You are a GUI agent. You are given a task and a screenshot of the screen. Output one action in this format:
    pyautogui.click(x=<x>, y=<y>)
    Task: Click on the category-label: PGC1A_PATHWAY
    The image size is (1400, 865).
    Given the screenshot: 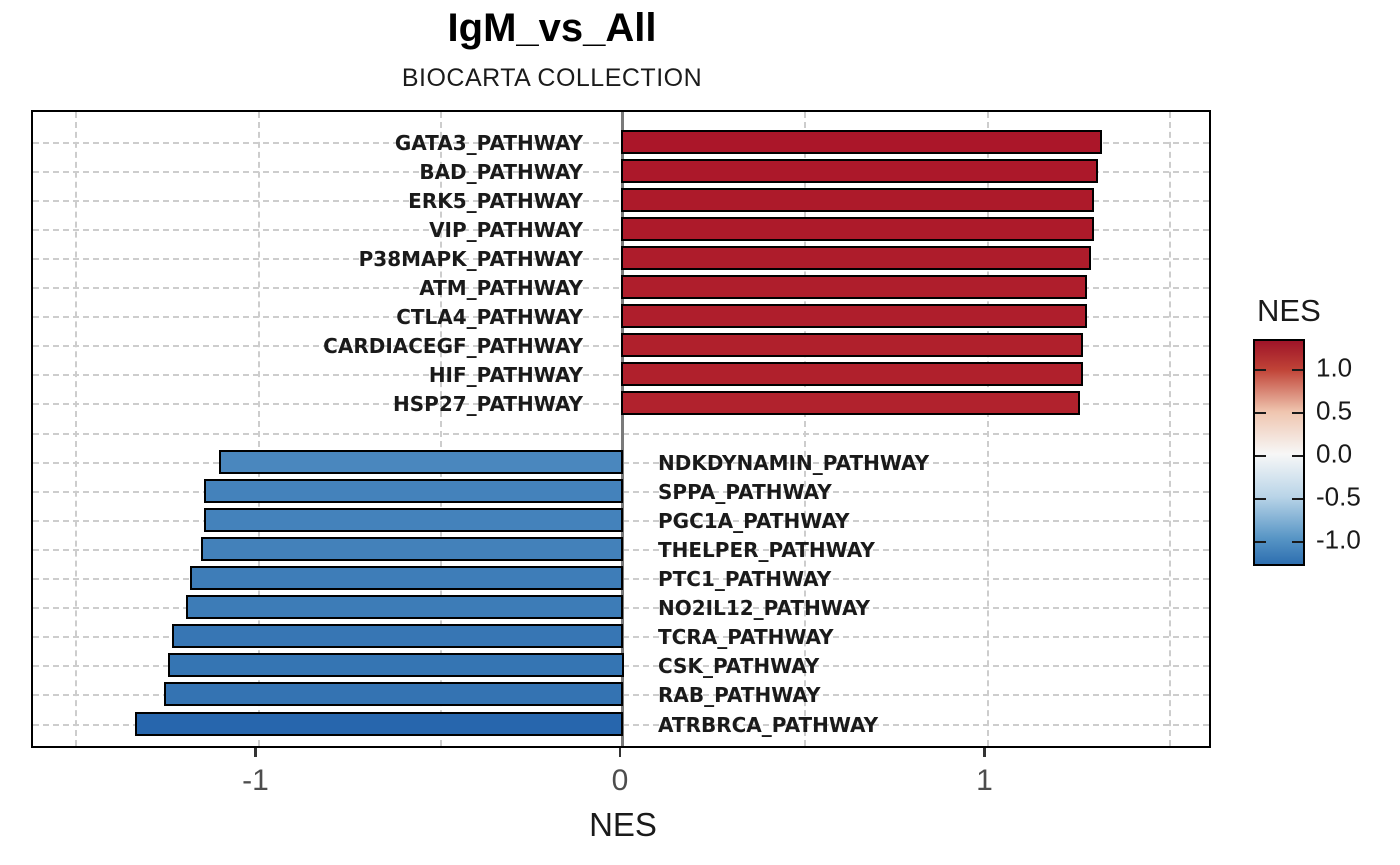 What is the action you would take?
    pyautogui.click(x=754, y=520)
    